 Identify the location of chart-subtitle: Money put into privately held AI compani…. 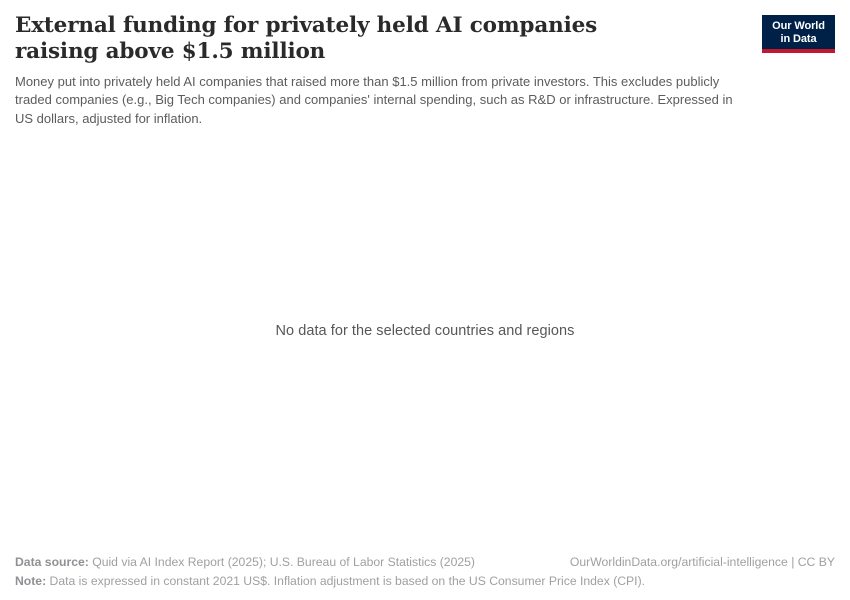
(374, 100).